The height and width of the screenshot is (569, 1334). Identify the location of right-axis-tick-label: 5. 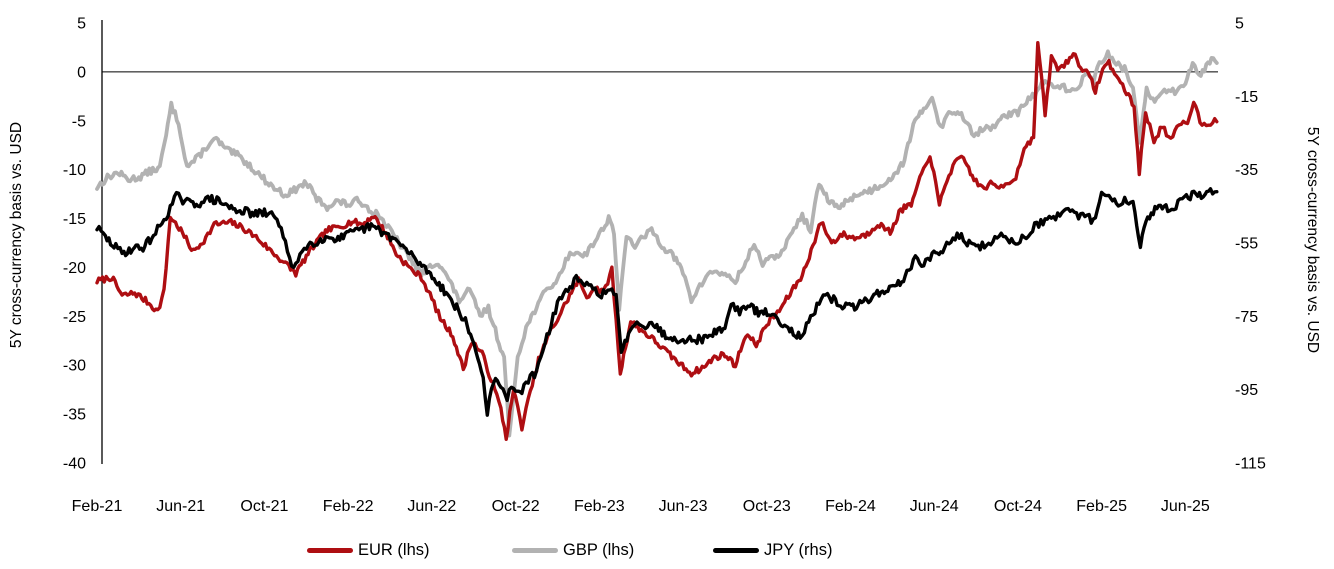
(1239, 24).